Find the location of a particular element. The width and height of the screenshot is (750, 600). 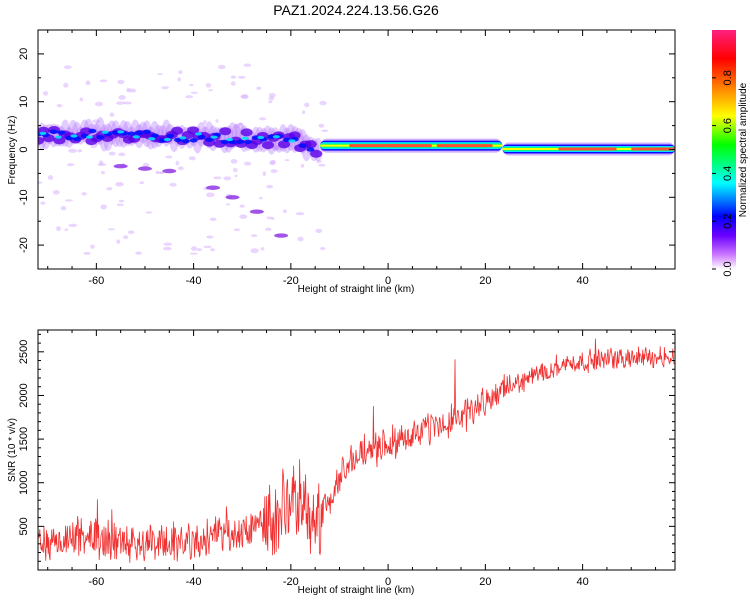

colorbar-ticks: 0.0 0.2 0.4 0.6 0.8 is located at coordinates (723, 173).